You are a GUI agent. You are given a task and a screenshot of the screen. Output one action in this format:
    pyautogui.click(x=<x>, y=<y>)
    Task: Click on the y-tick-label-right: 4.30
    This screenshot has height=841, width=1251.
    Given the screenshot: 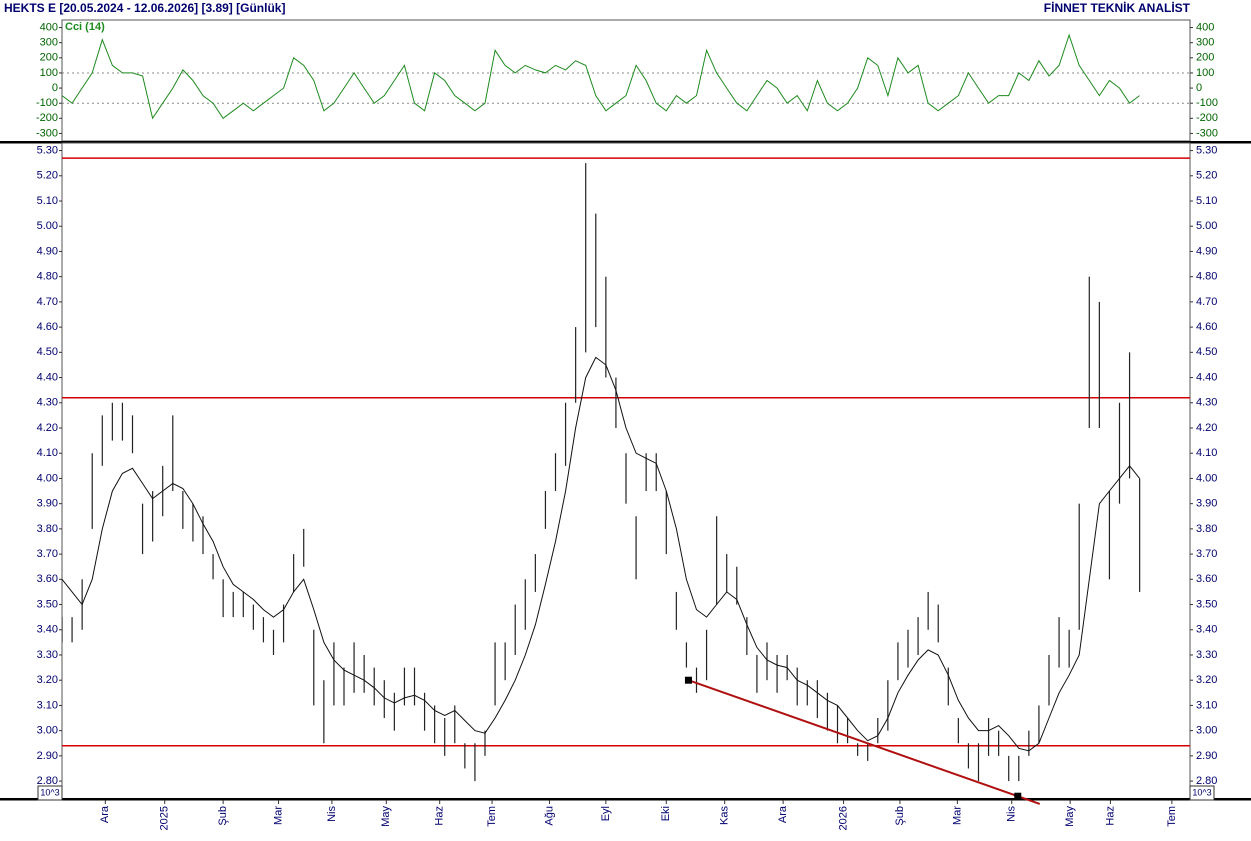 What is the action you would take?
    pyautogui.click(x=1206, y=403)
    